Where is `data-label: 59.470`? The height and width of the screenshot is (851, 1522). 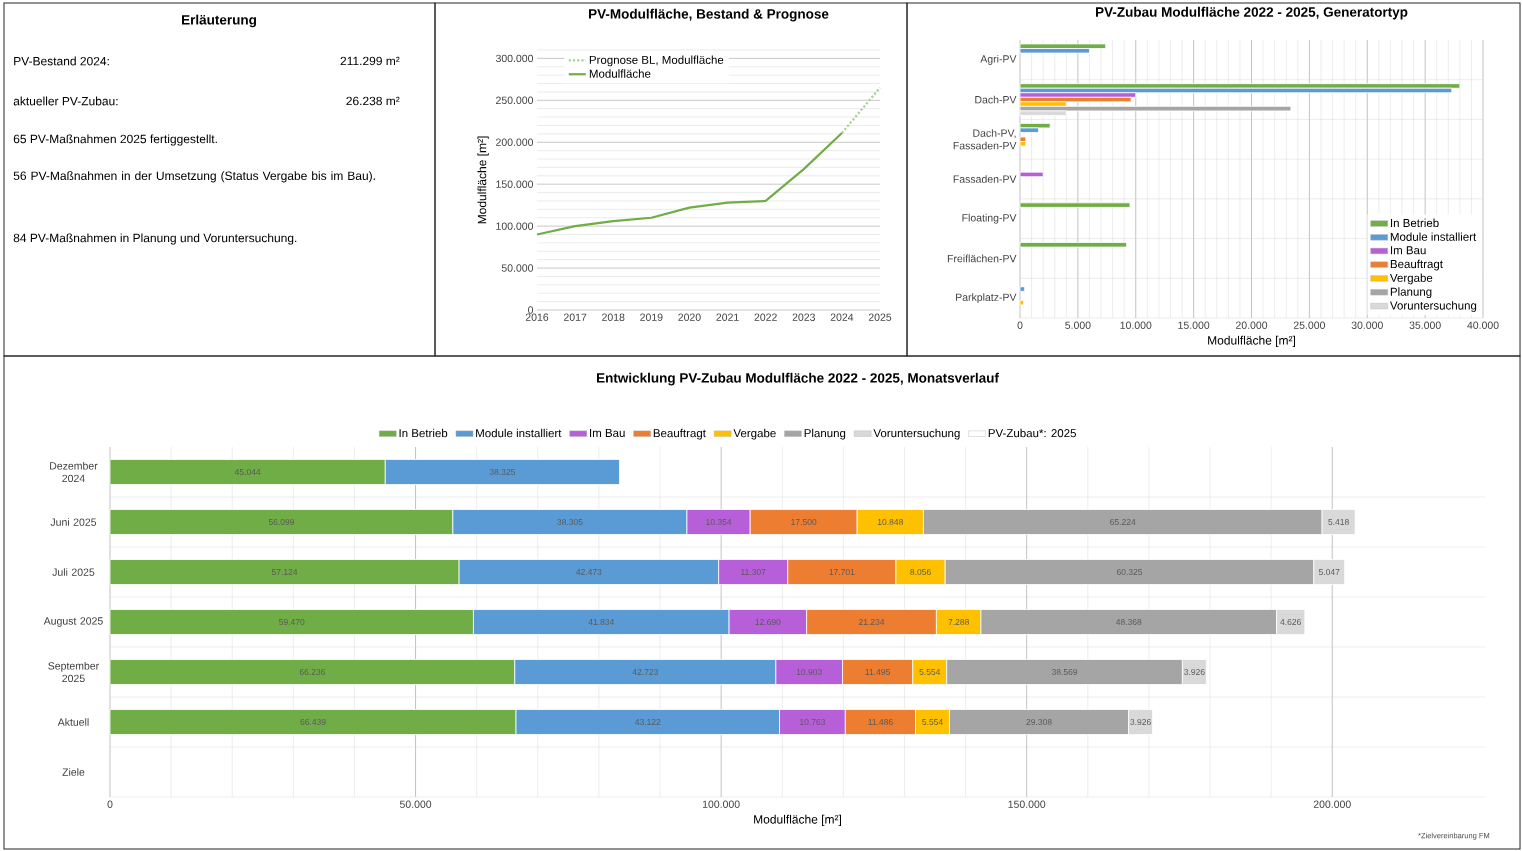
data-label: 59.470 is located at coordinates (292, 622).